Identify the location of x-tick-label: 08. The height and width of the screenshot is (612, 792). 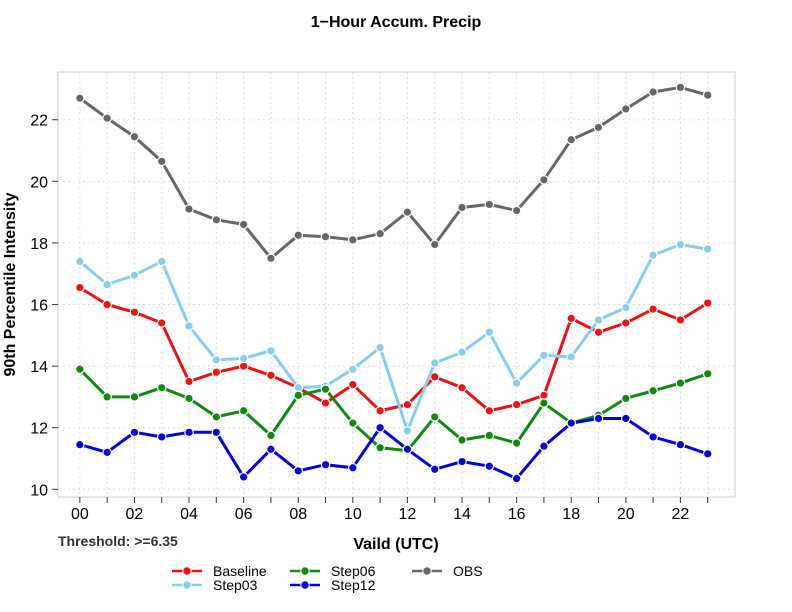
(298, 514).